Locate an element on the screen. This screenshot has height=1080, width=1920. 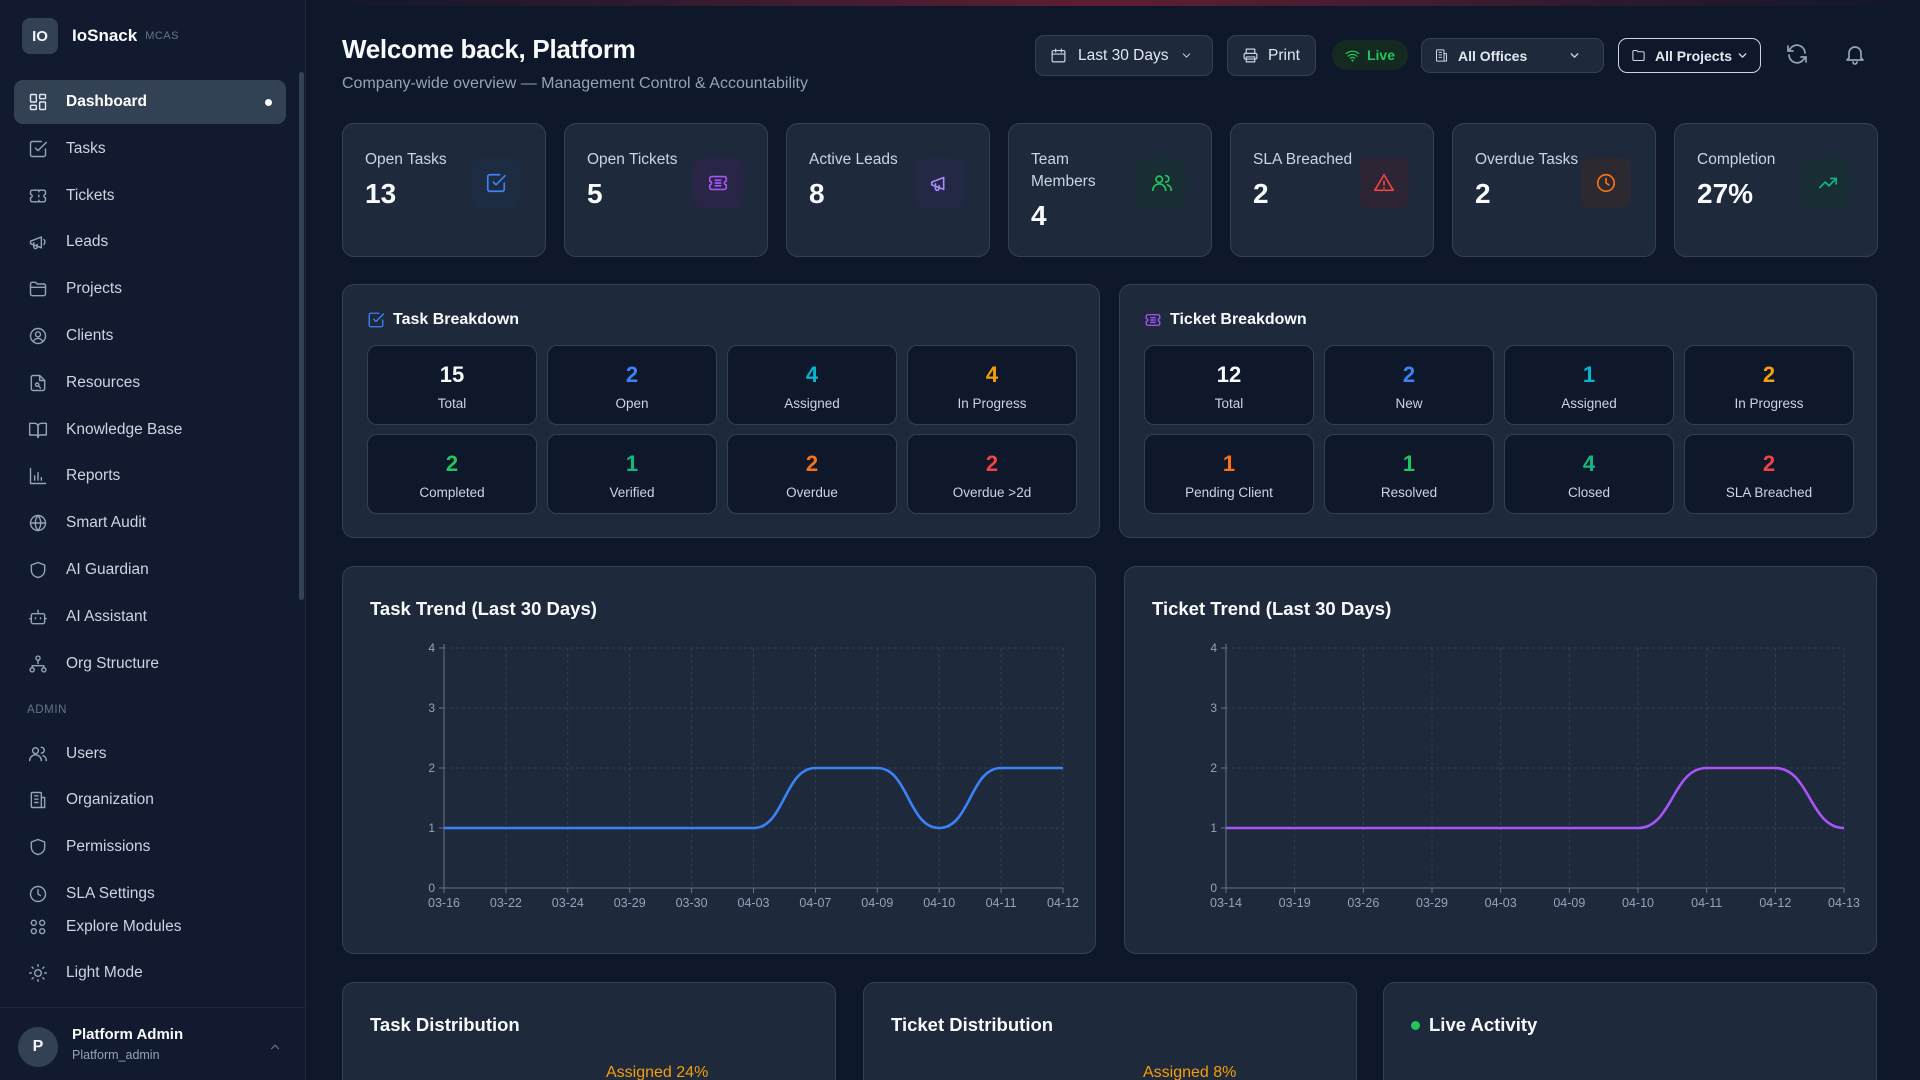
ticket-distribution-card: Ticket Distribution Assigned 8% is located at coordinates (1110, 1031).